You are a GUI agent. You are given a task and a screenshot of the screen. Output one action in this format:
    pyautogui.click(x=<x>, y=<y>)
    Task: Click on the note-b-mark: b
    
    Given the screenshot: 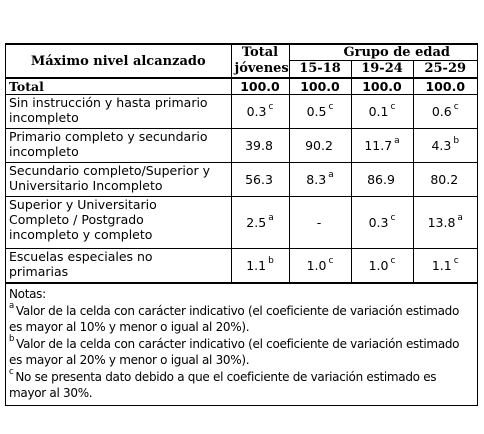 What is the action you would take?
    pyautogui.click(x=12, y=338)
    